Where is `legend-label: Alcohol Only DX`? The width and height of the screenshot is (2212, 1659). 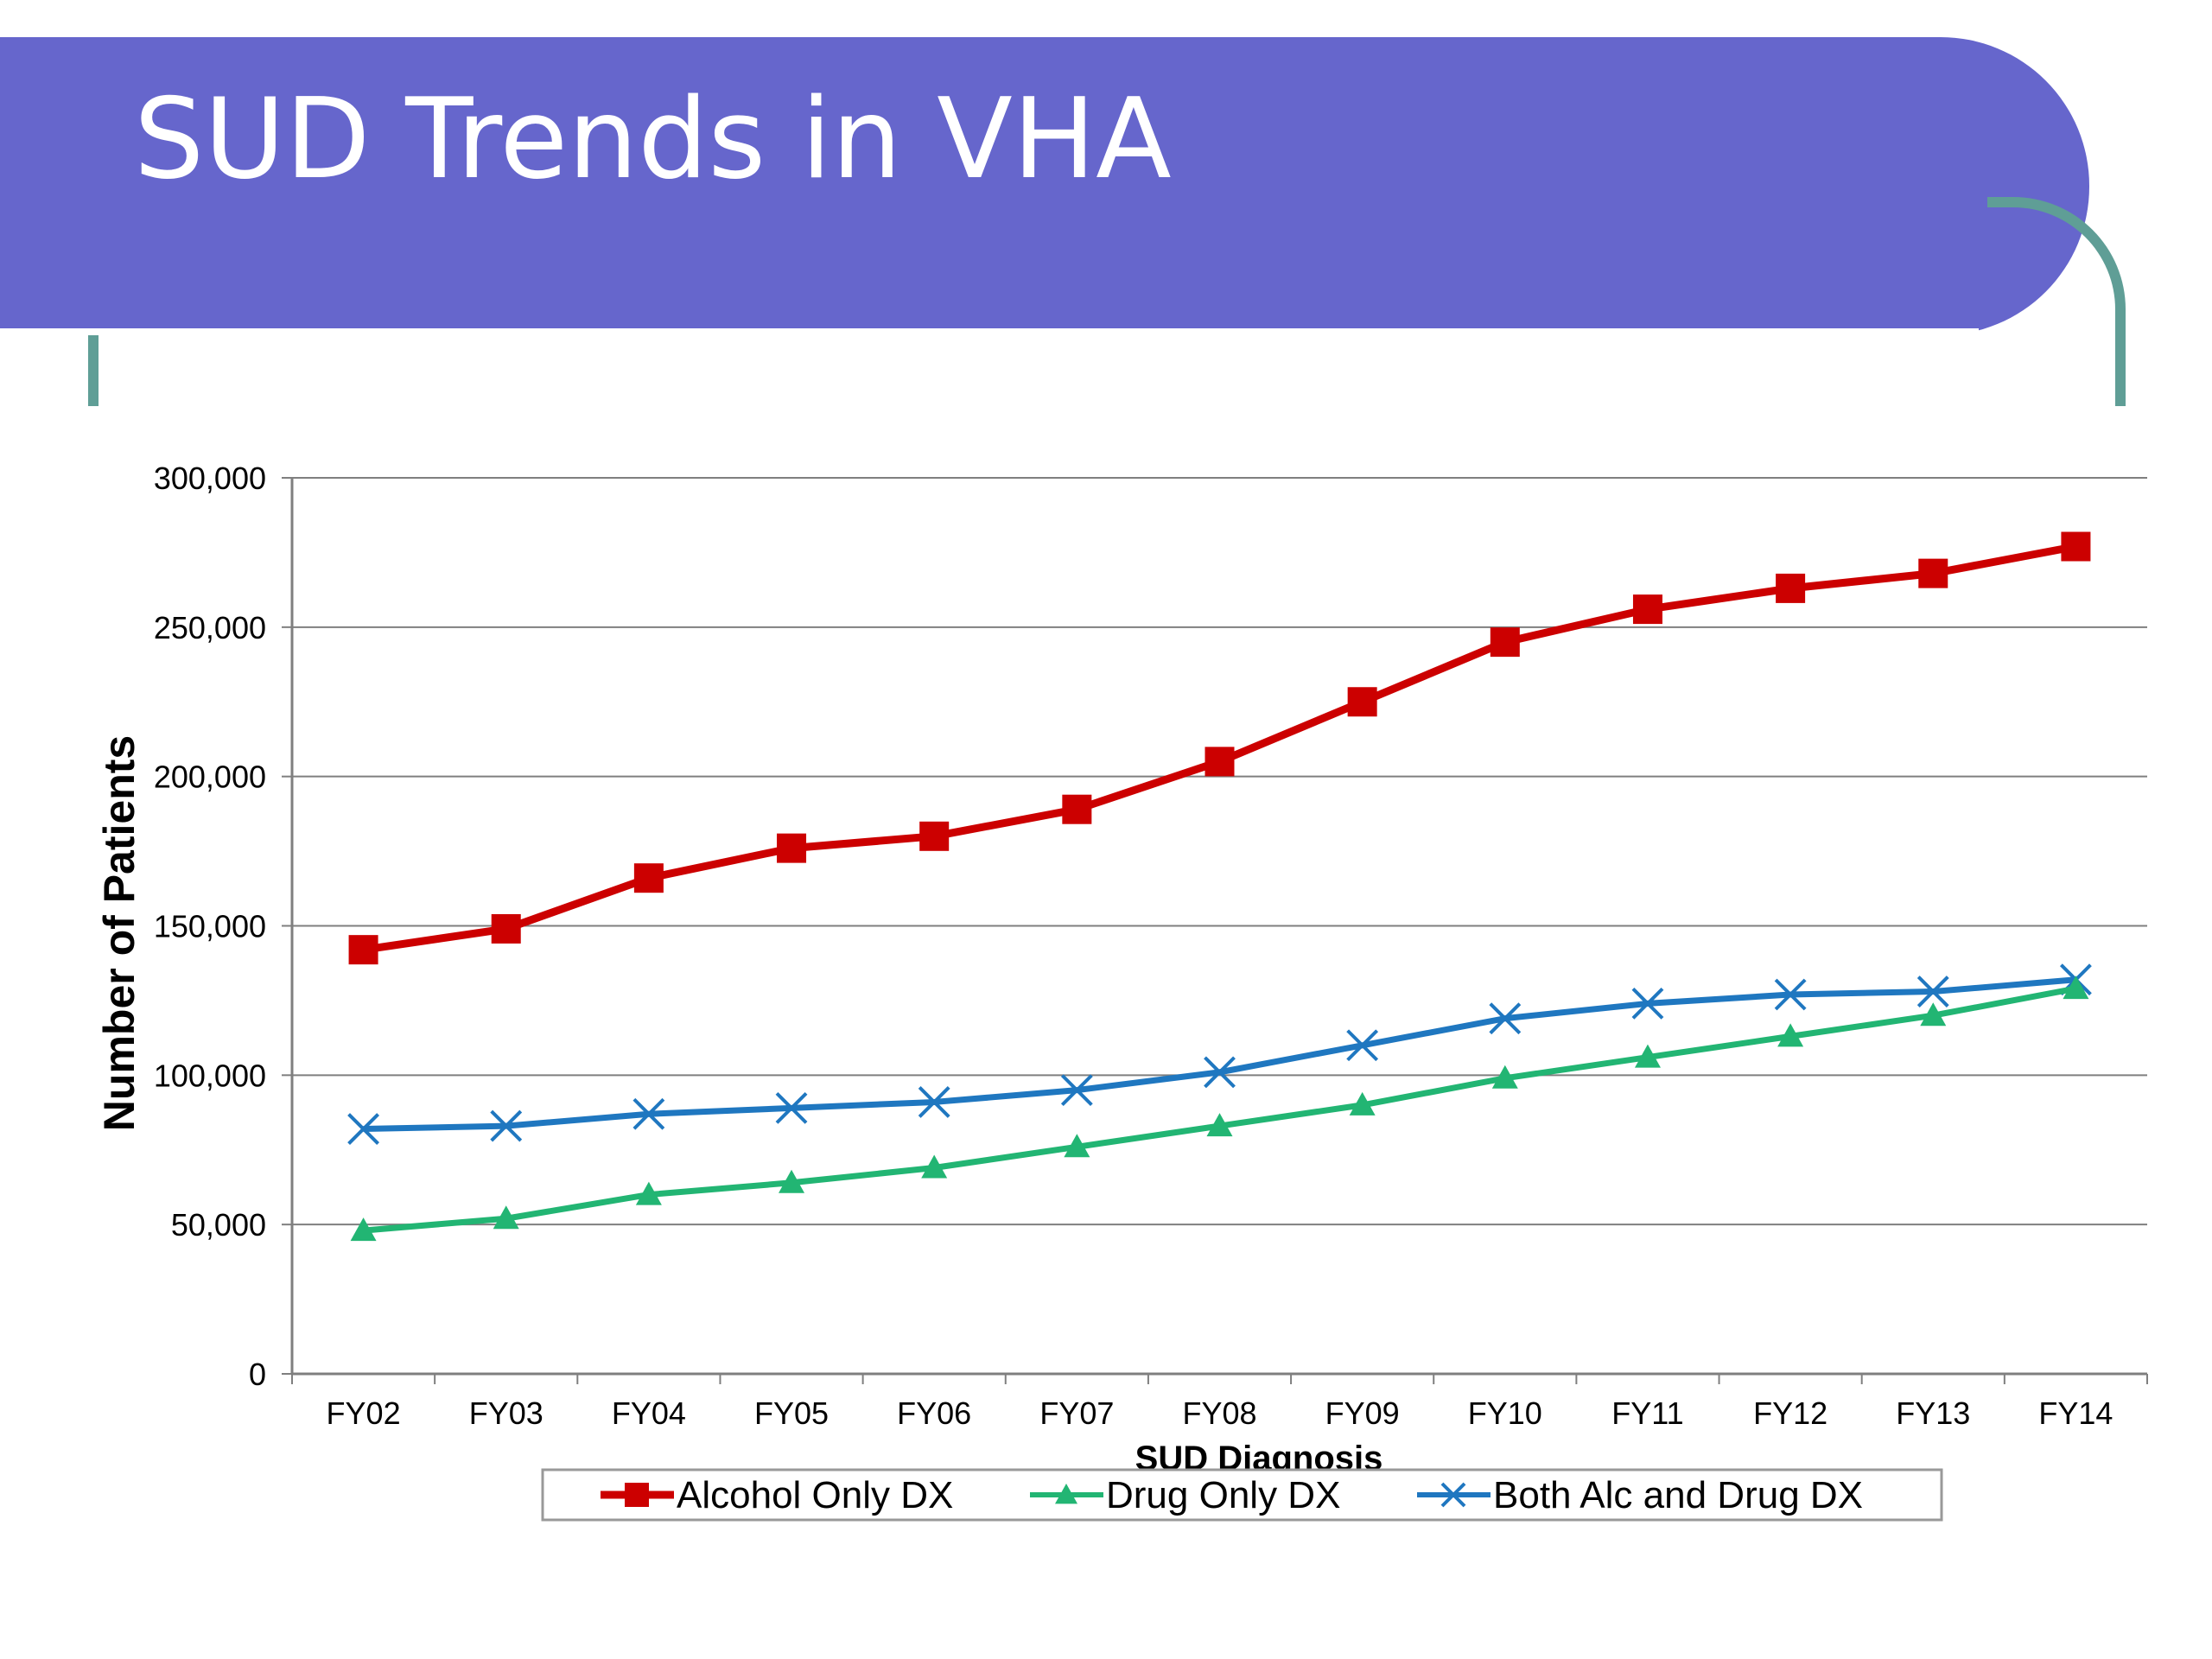
legend-label: Alcohol Only DX is located at coordinates (815, 1495).